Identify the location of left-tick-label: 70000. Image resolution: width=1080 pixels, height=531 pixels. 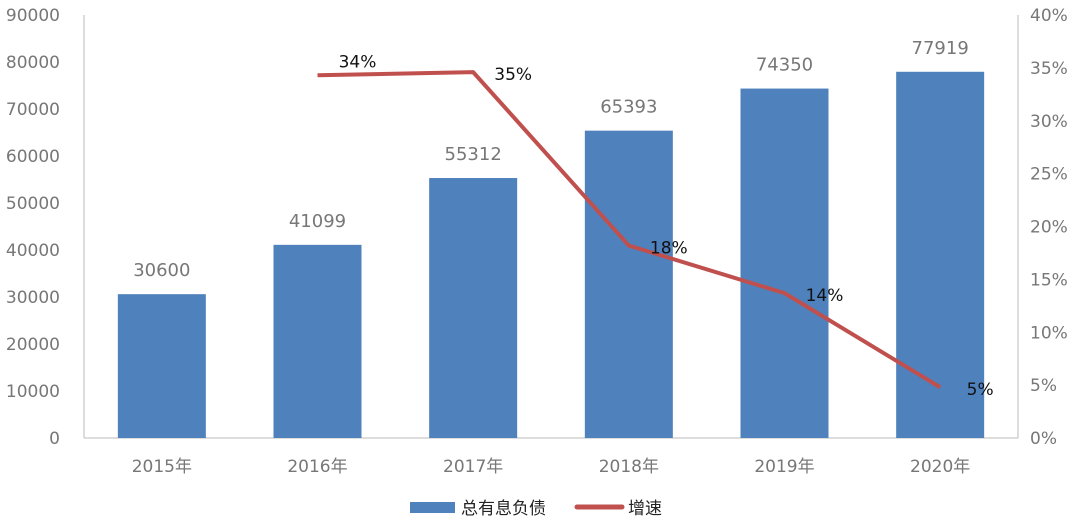
(33, 110).